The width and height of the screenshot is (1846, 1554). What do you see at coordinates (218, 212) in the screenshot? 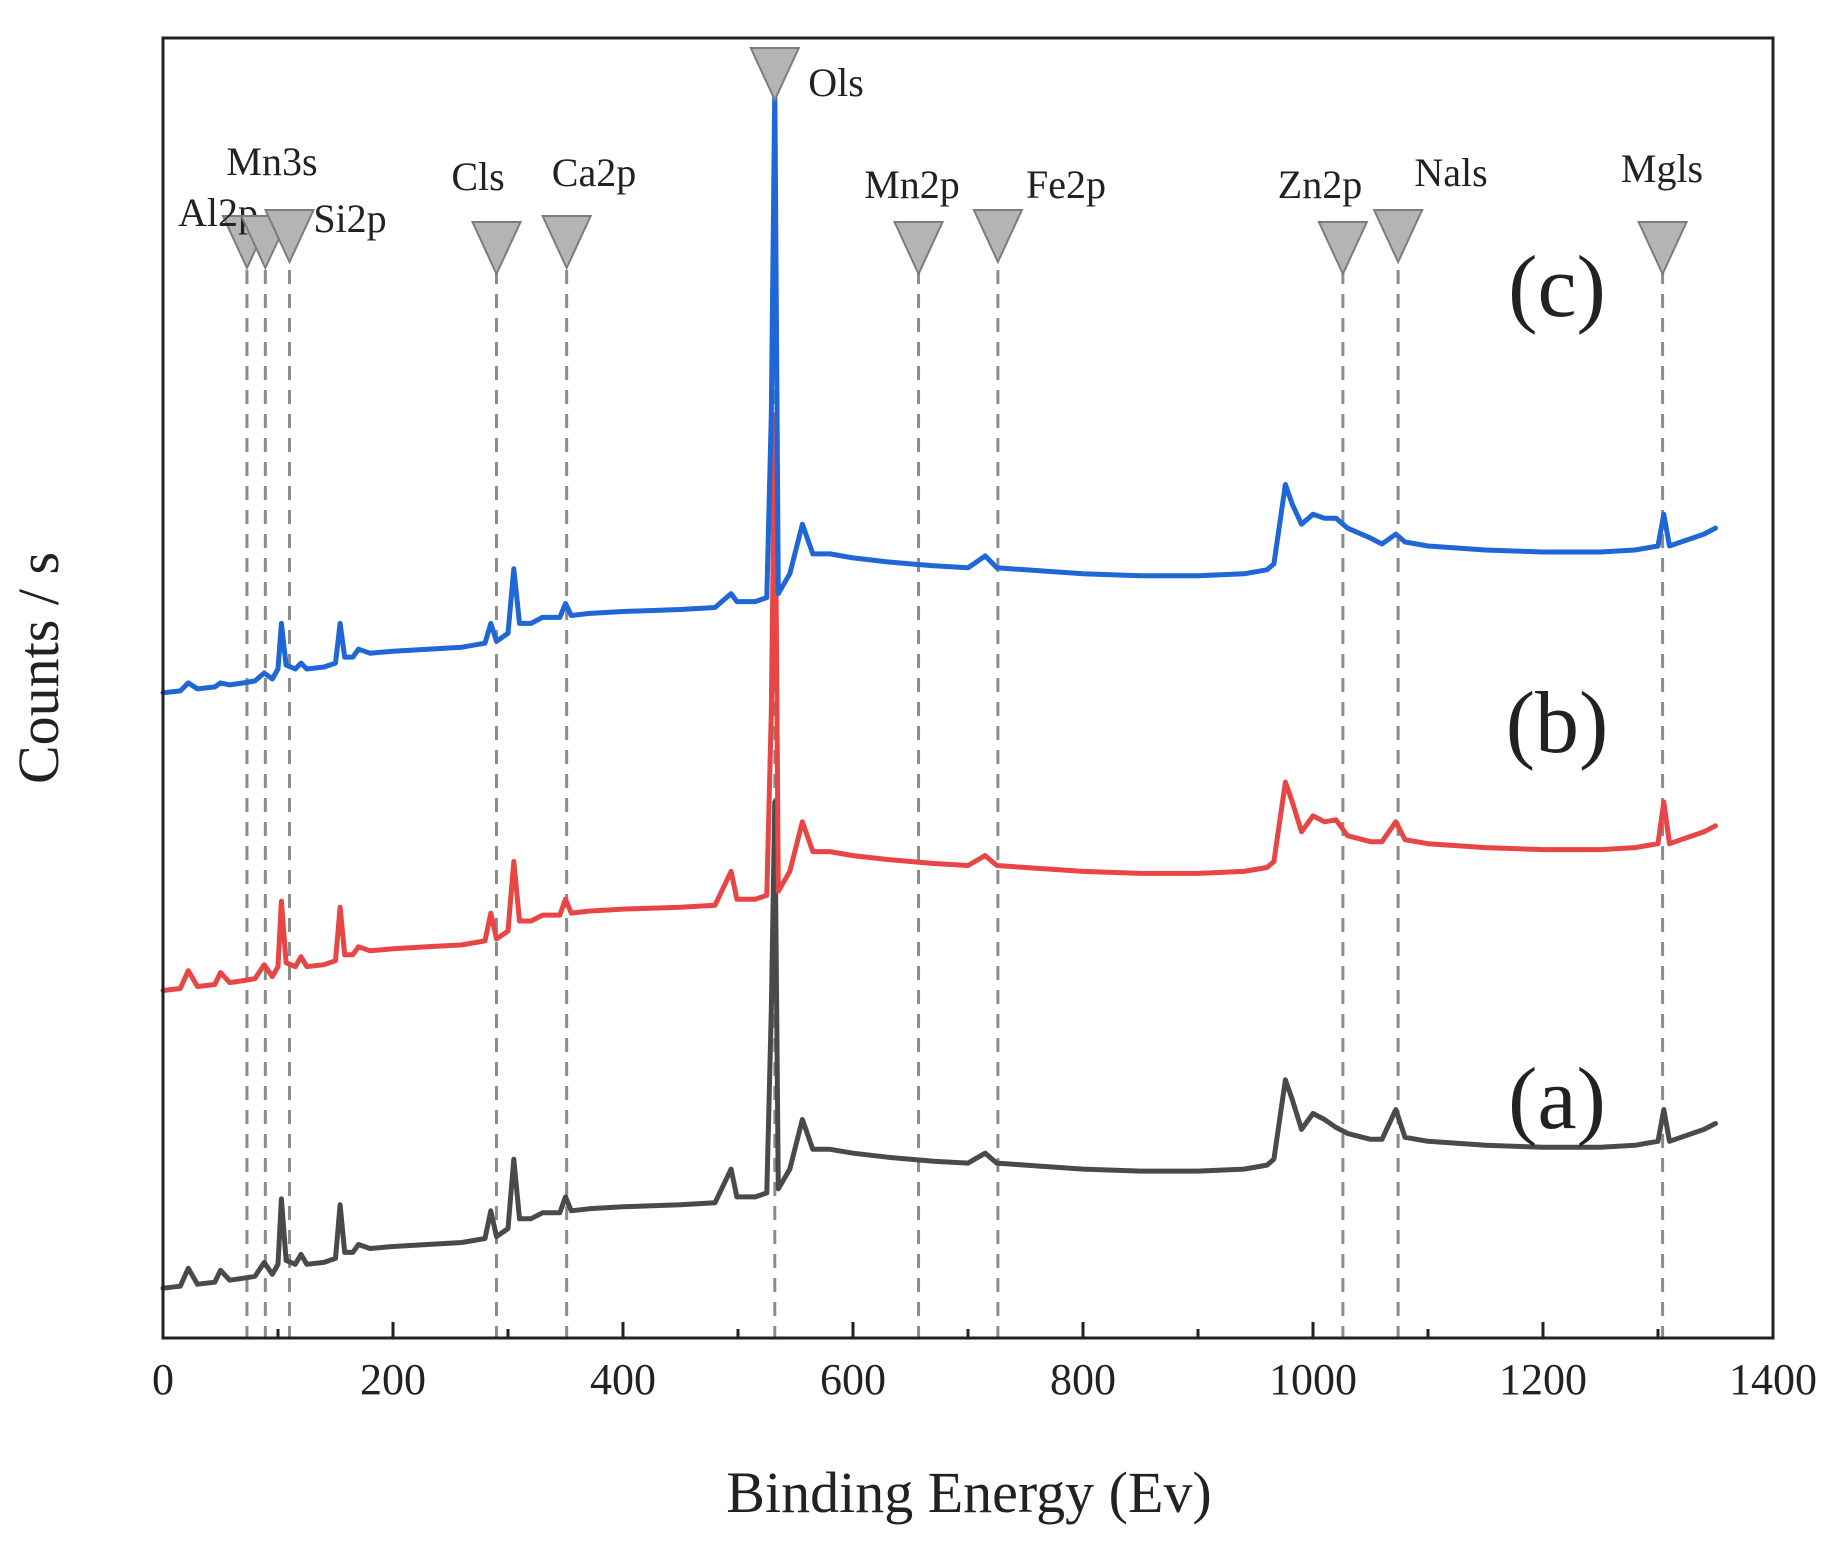
I see `peak-label: Al2p` at bounding box center [218, 212].